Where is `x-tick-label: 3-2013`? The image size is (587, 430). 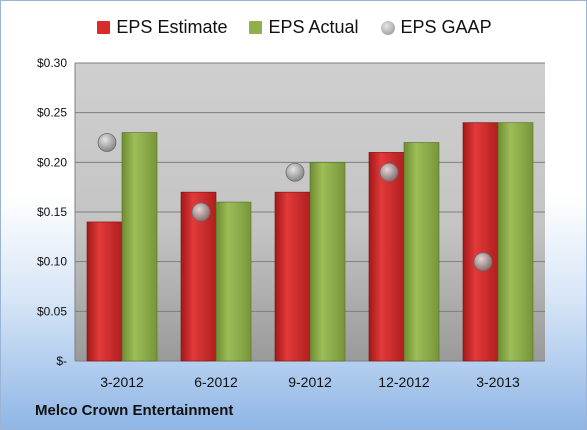
x-tick-label: 3-2013 is located at coordinates (498, 382).